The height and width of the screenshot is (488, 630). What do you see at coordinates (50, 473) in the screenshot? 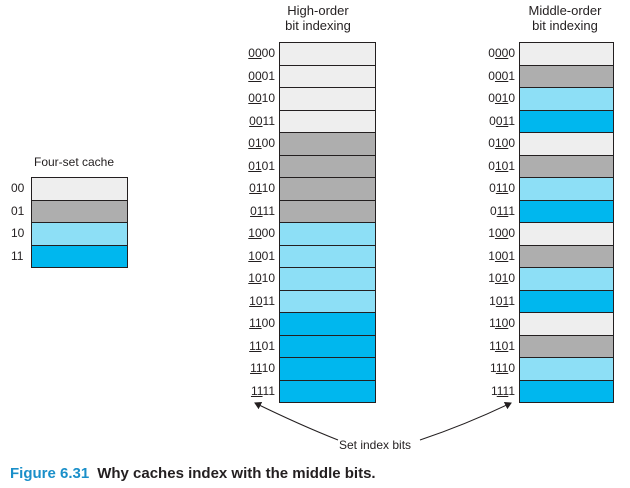
I see `figure-number: Figure 6.31` at bounding box center [50, 473].